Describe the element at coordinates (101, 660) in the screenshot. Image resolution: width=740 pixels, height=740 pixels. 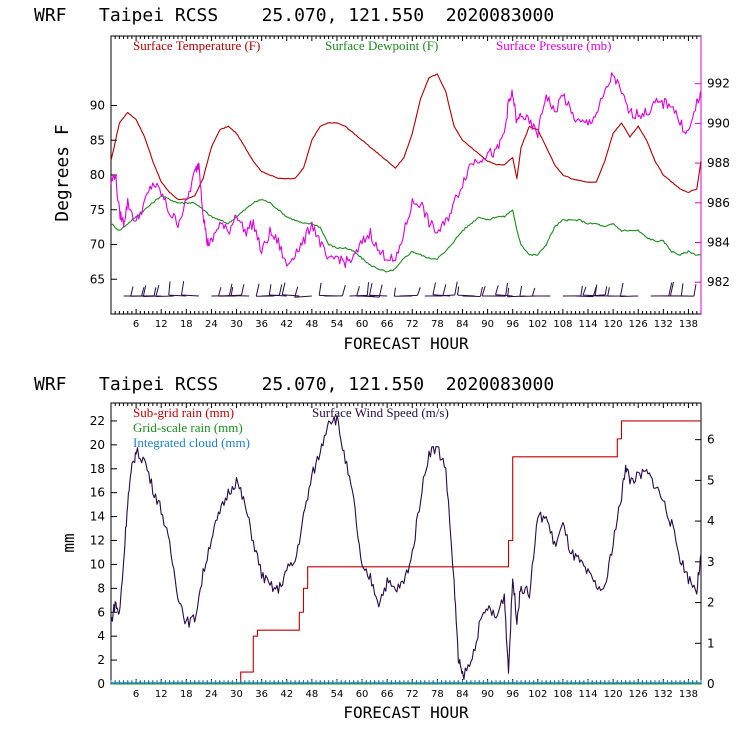
I see `y-tick-label: 2` at that location.